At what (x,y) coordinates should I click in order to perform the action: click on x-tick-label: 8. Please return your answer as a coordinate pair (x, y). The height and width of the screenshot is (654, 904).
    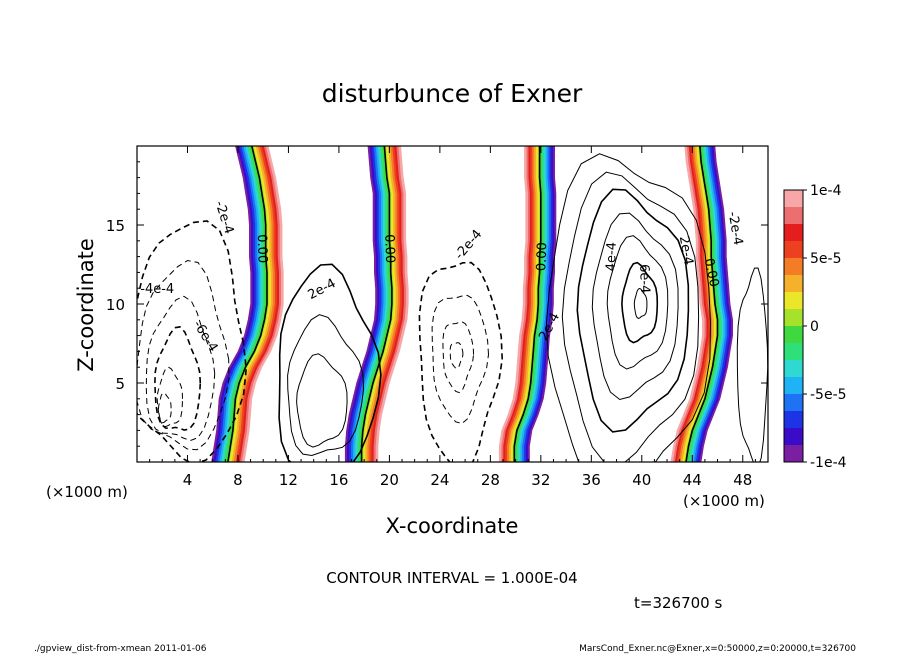
    Looking at the image, I should click on (238, 480).